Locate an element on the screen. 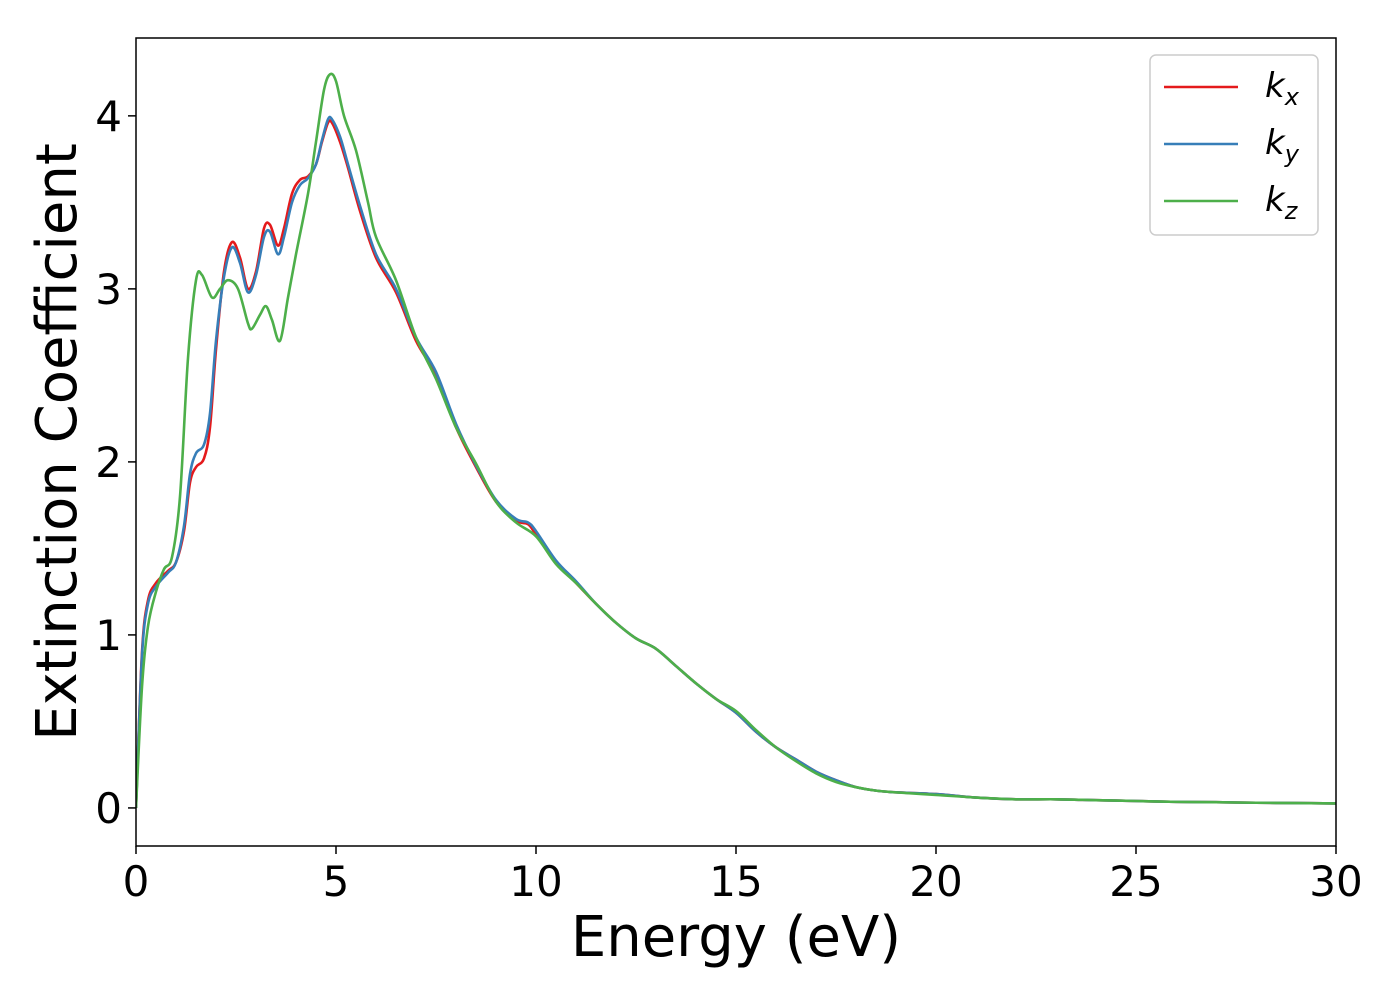  x-tick-label: 30 is located at coordinates (1335, 881).